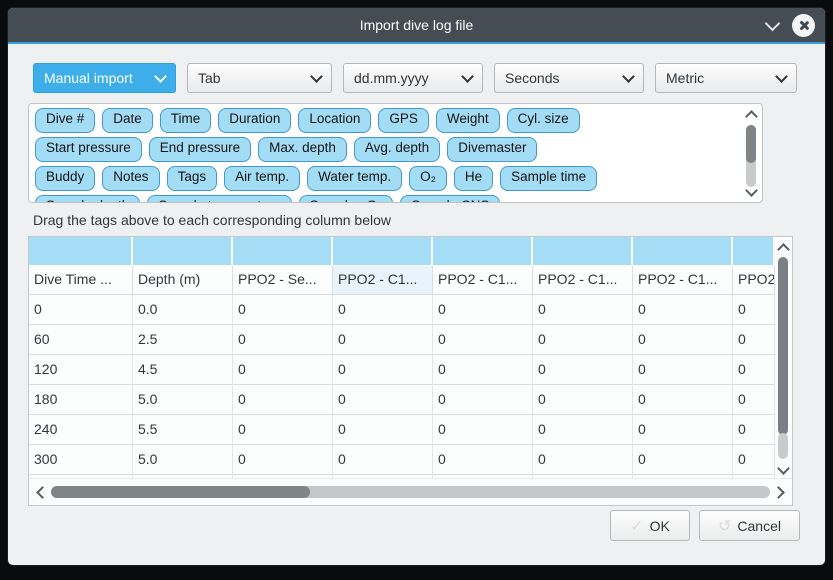 This screenshot has width=833, height=580. Describe the element at coordinates (803, 25) in the screenshot. I see `close-button` at that location.